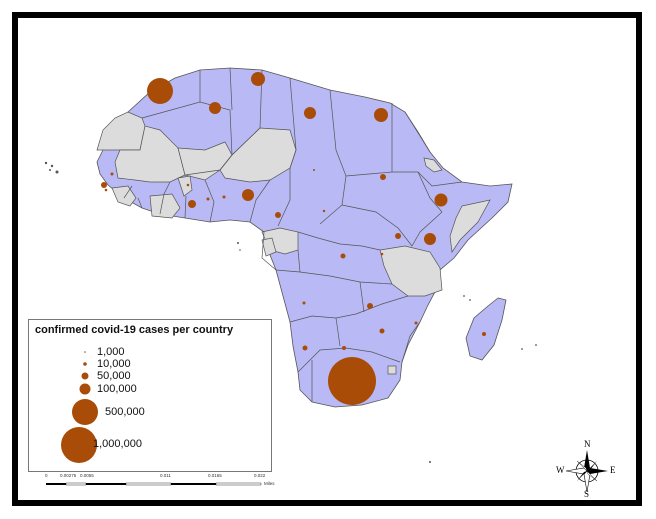 This screenshot has height=519, width=656. I want to click on legend-label: 1,000, so click(111, 352).